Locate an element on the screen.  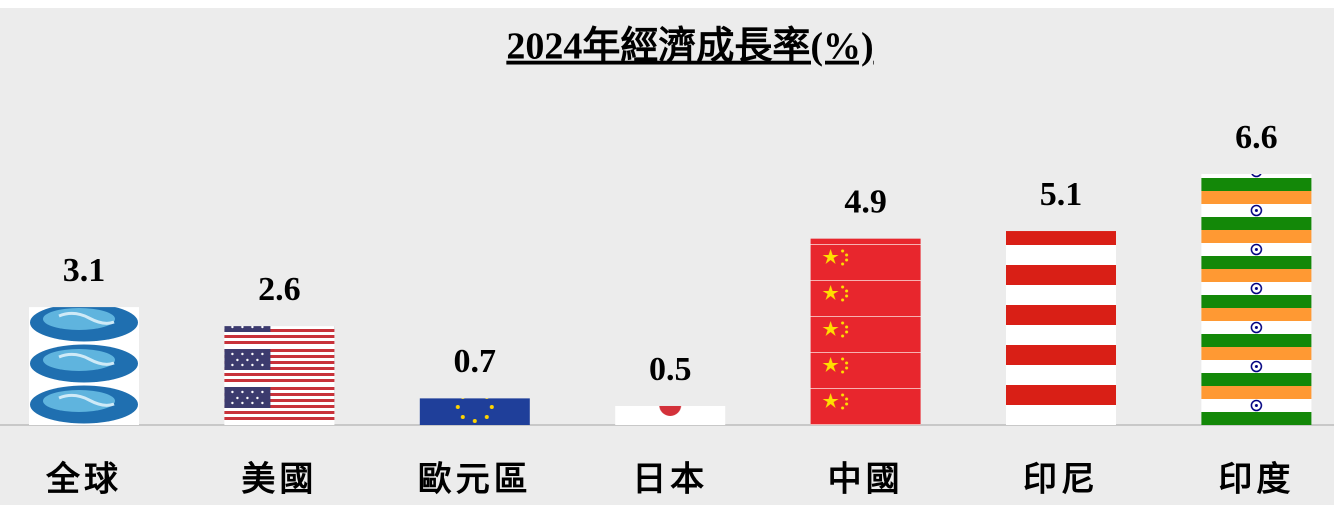
value-label: 6.6 is located at coordinates (1256, 137).